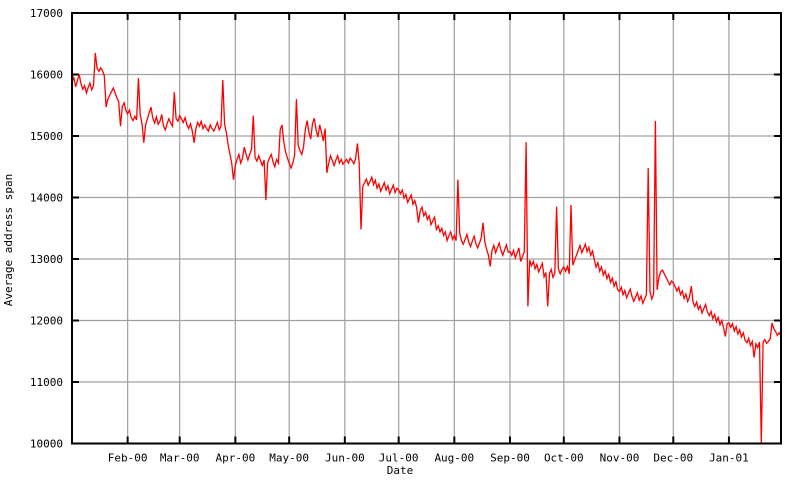 The height and width of the screenshot is (484, 800). I want to click on y-tick-label: 12000, so click(46, 321).